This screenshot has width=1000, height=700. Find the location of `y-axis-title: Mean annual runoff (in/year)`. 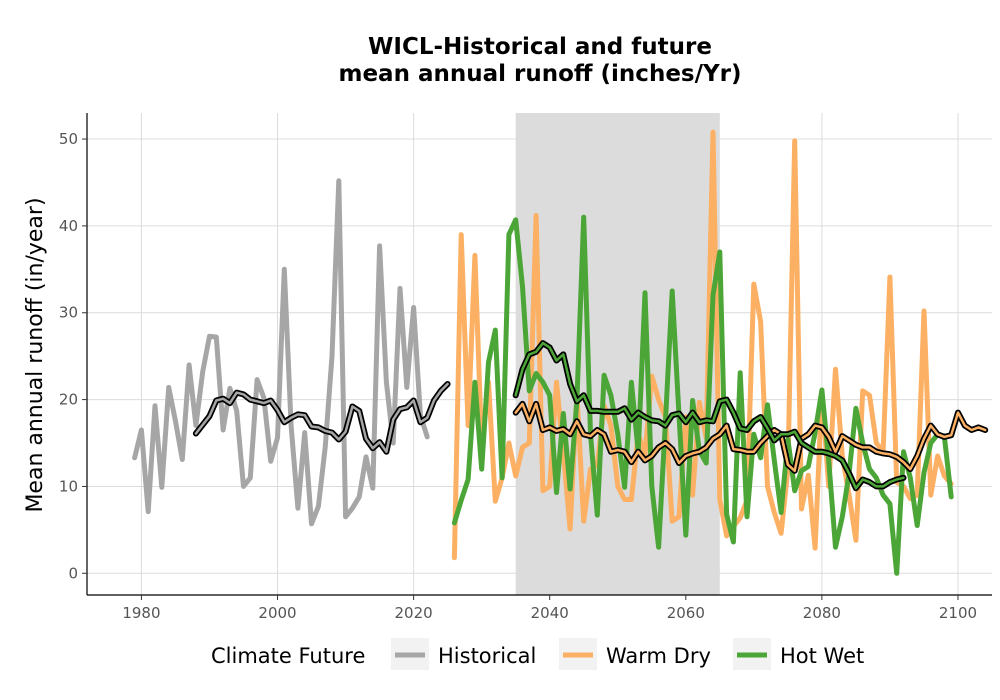

y-axis-title: Mean annual runoff (in/year) is located at coordinates (35, 354).